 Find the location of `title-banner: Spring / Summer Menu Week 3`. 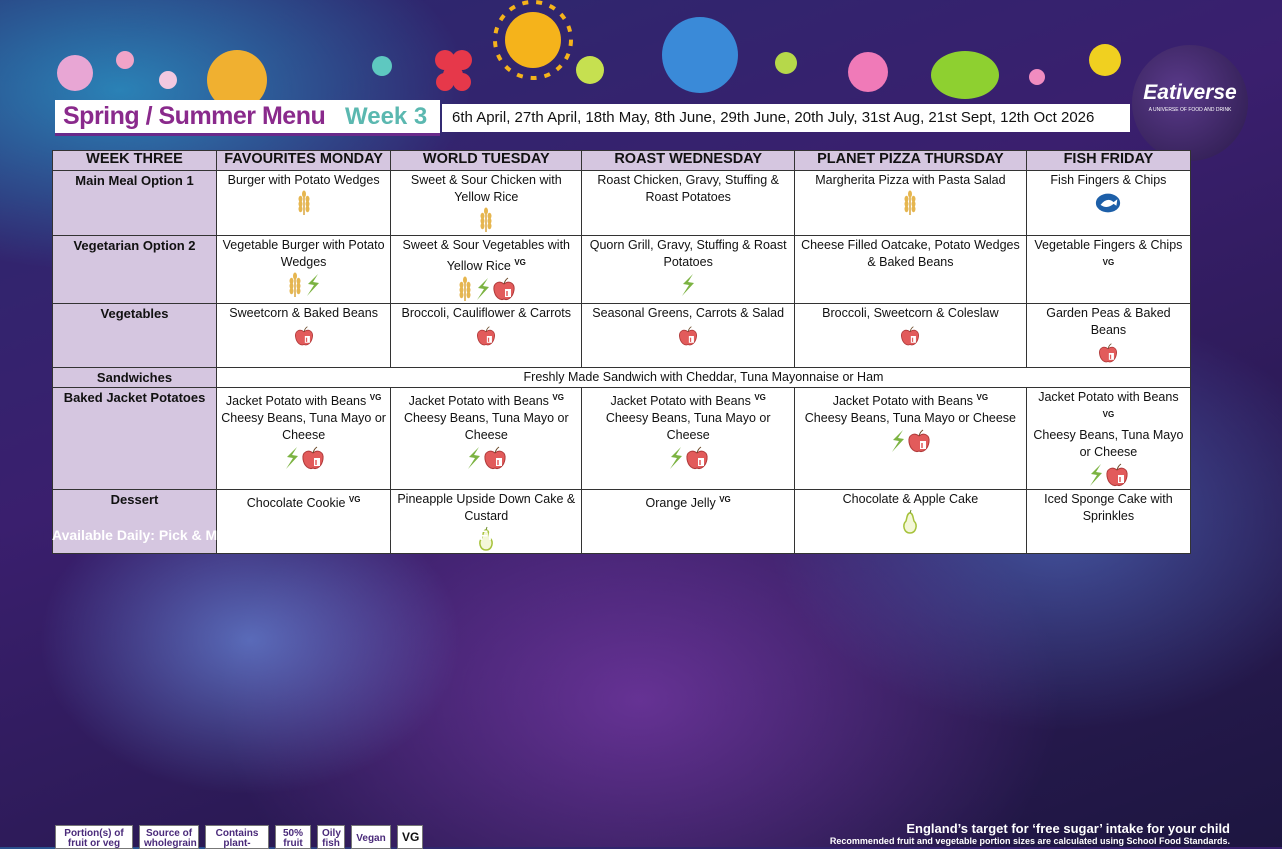

title-banner: Spring / Summer Menu Week 3 is located at coordinates (247, 118).